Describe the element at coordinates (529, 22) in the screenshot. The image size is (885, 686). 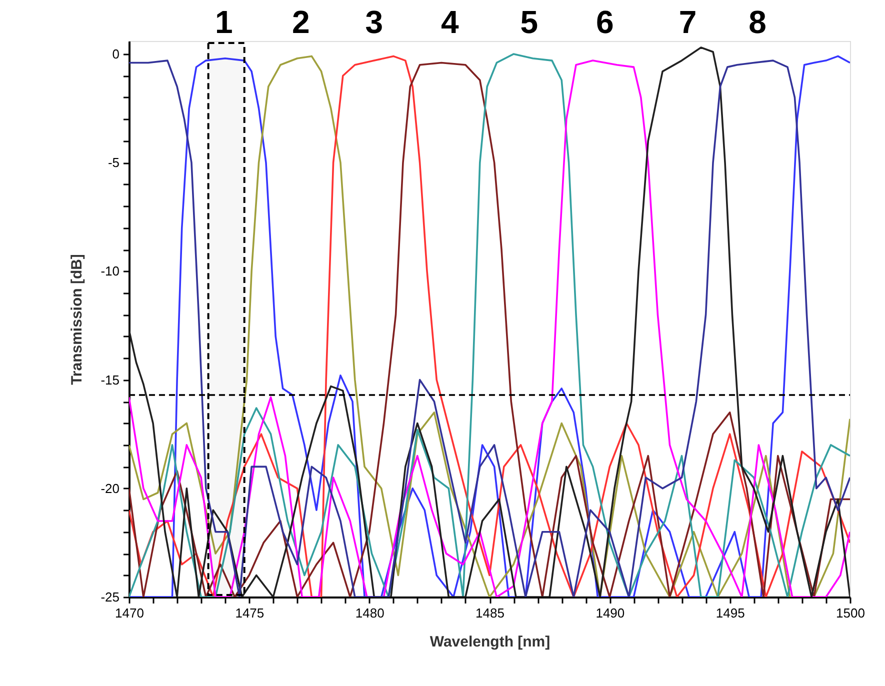
I see `text: 5` at that location.